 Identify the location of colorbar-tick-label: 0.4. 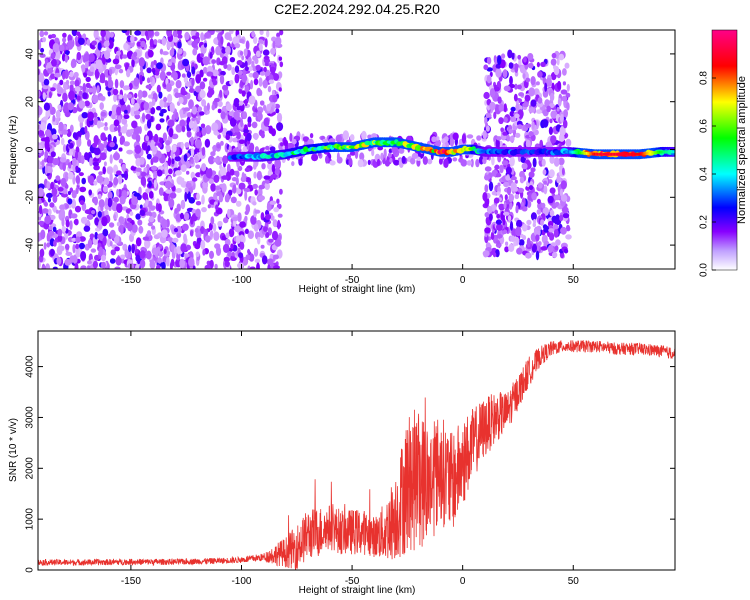
(704, 174).